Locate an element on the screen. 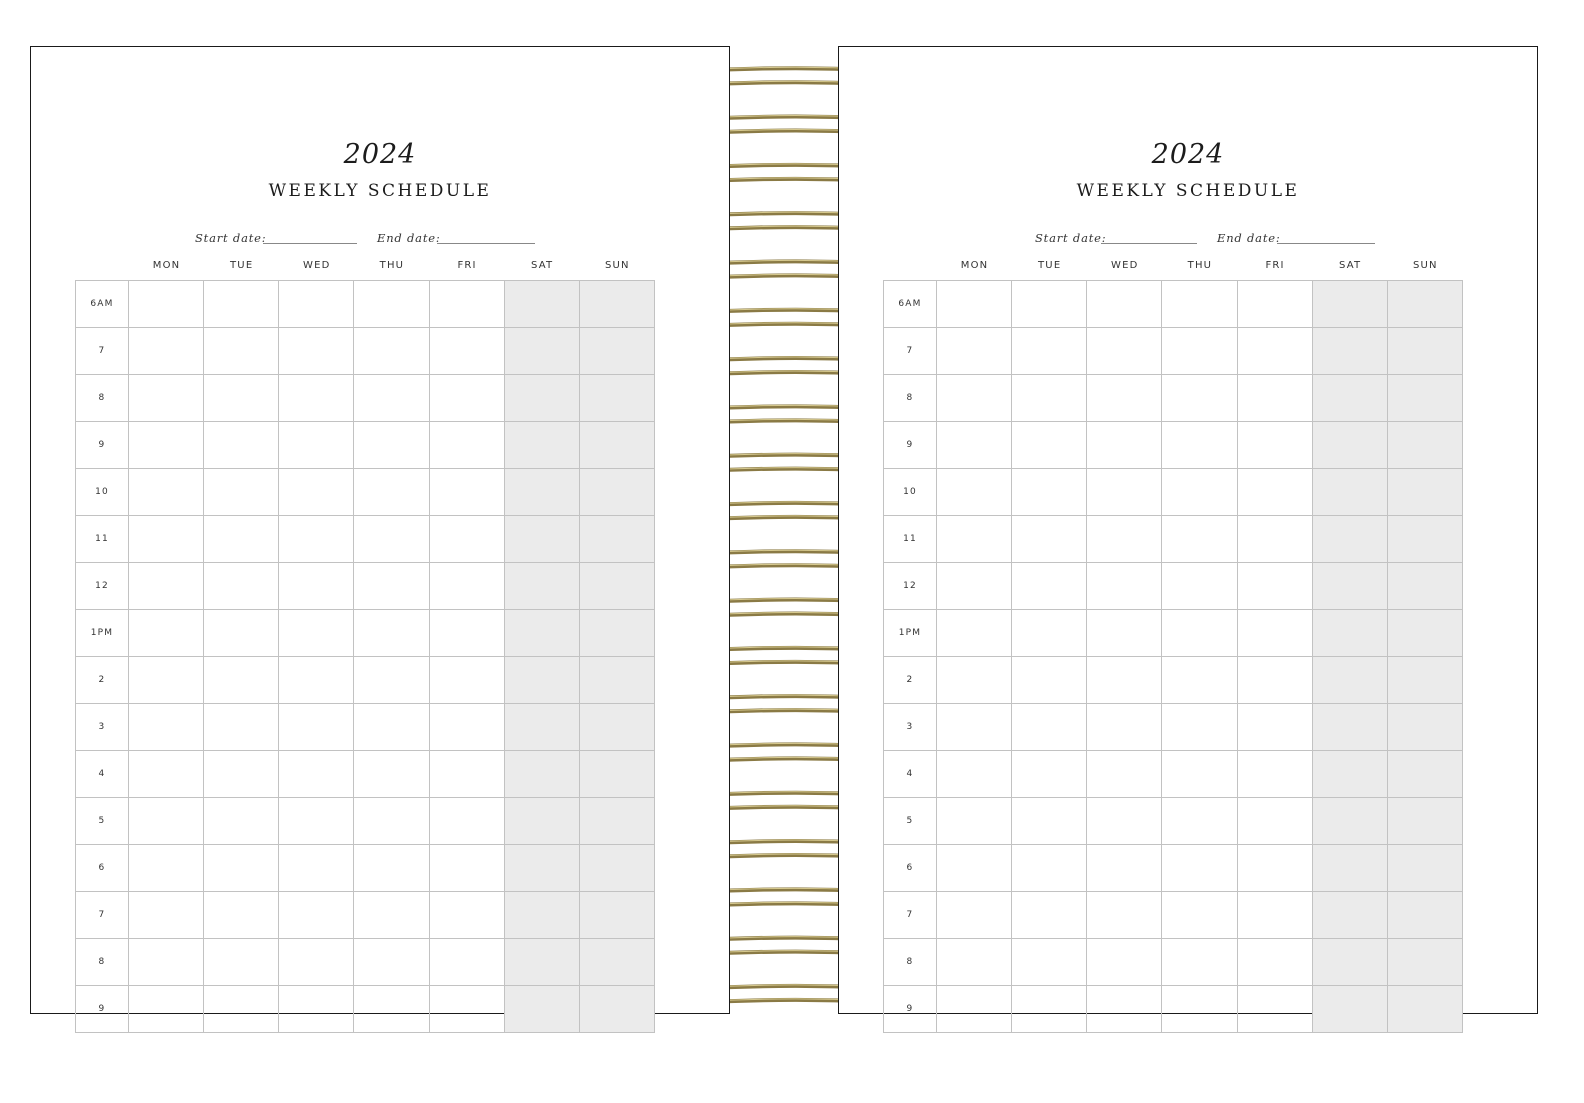 This screenshot has width=1584, height=1103. end-date-field is located at coordinates (1326, 243).